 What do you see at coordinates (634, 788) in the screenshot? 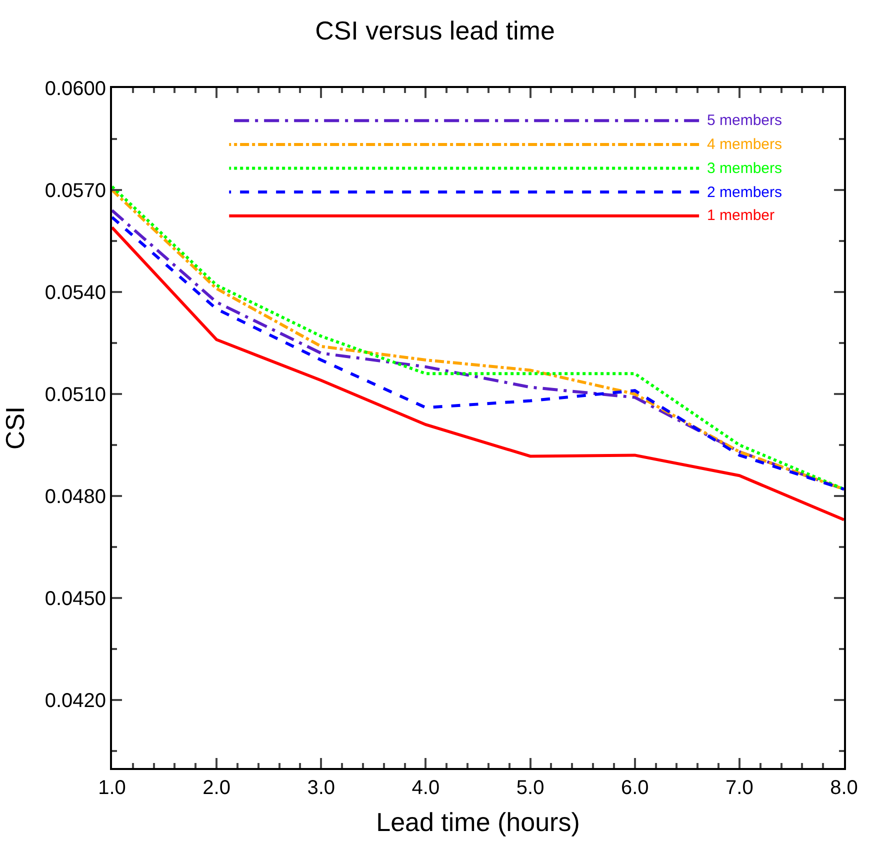
I see `x-tick-label: 6.0` at bounding box center [634, 788].